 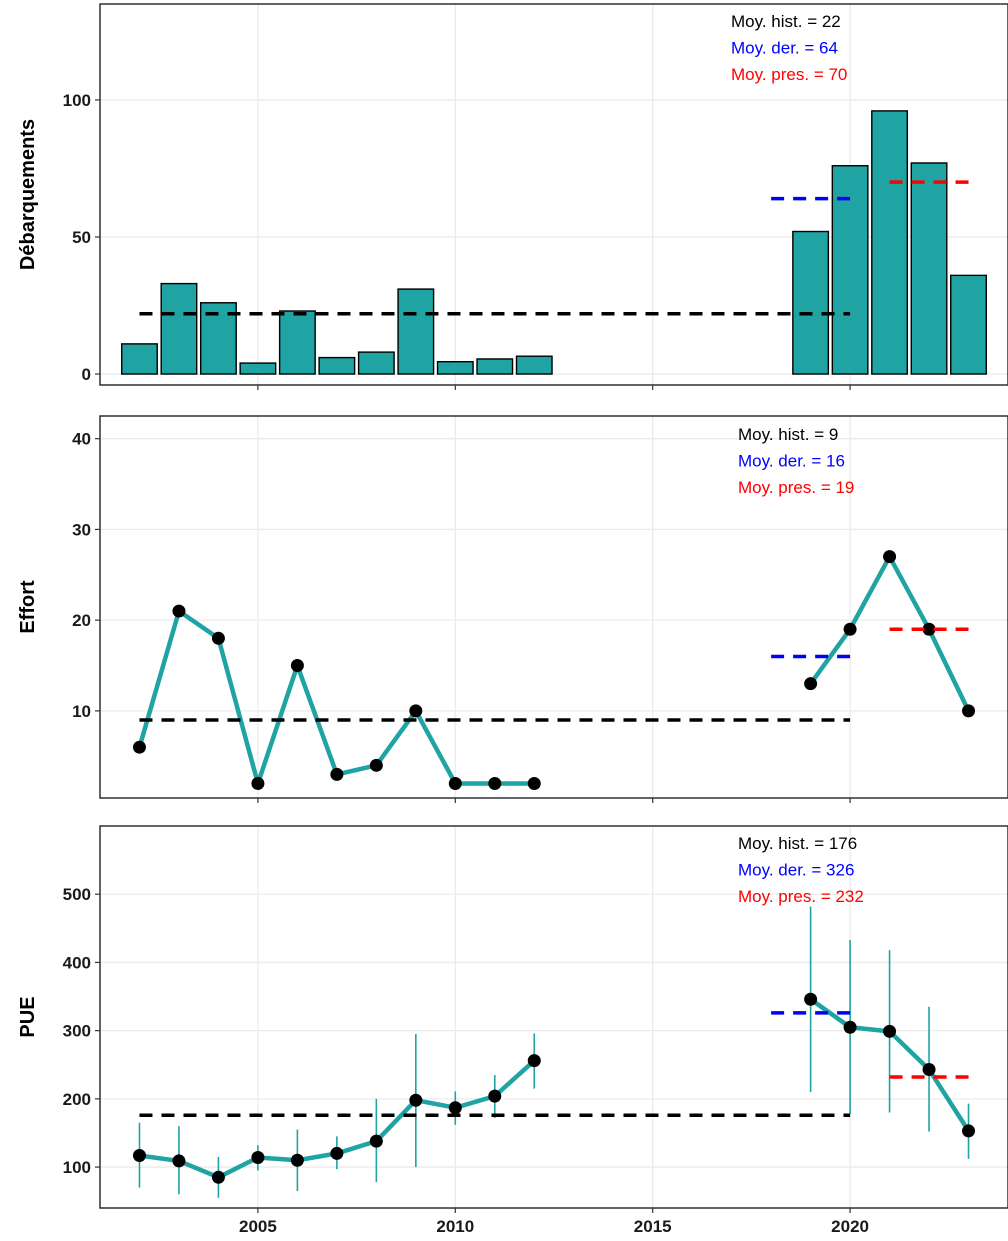 I want to click on y-tick-label: 50, so click(x=81, y=237).